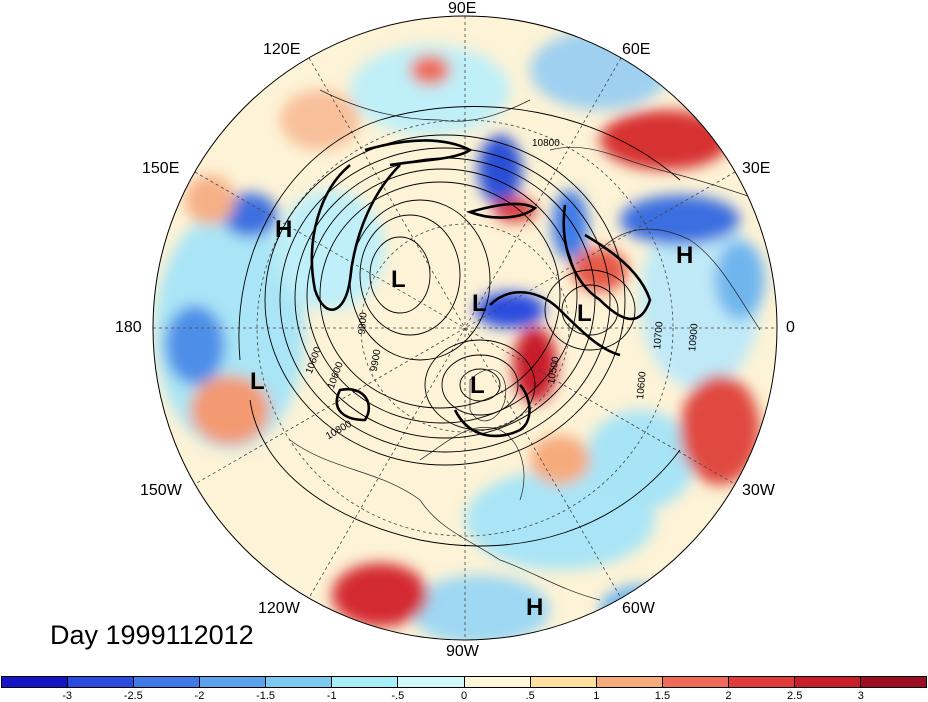 The height and width of the screenshot is (702, 928). I want to click on contour-label: 10800, so click(546, 143).